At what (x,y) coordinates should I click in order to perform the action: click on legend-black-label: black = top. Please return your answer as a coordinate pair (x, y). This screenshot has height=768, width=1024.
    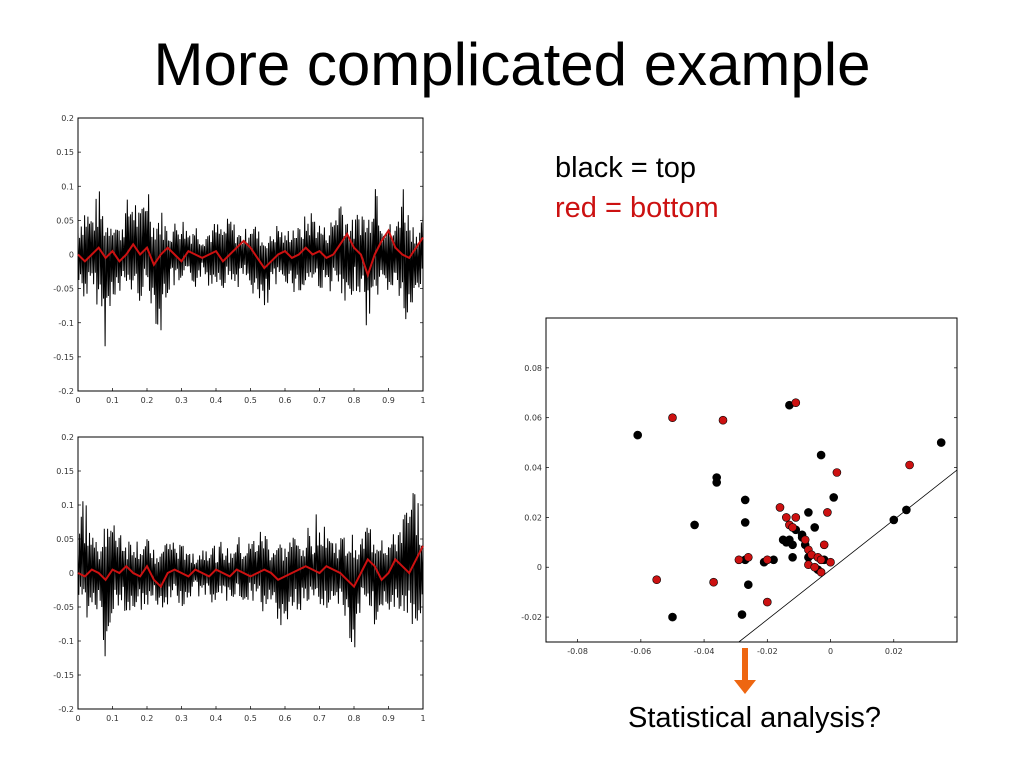
    Looking at the image, I should click on (626, 168).